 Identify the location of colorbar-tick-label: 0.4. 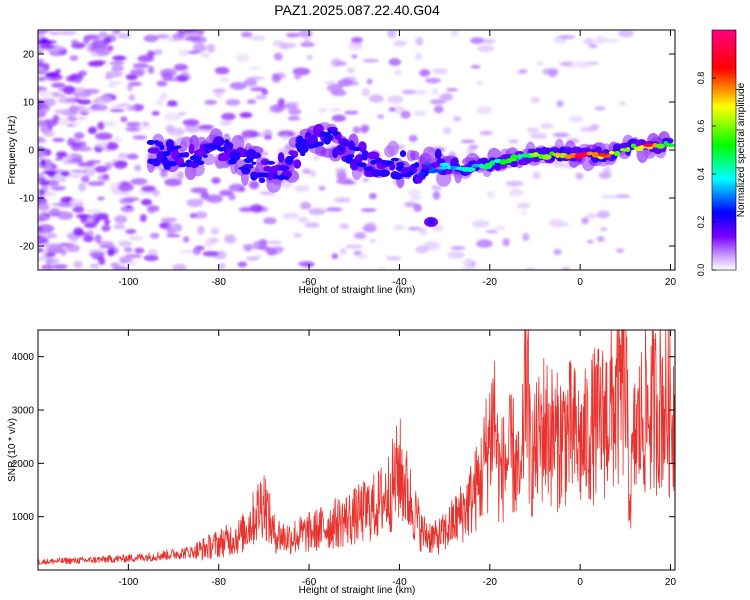
(701, 174).